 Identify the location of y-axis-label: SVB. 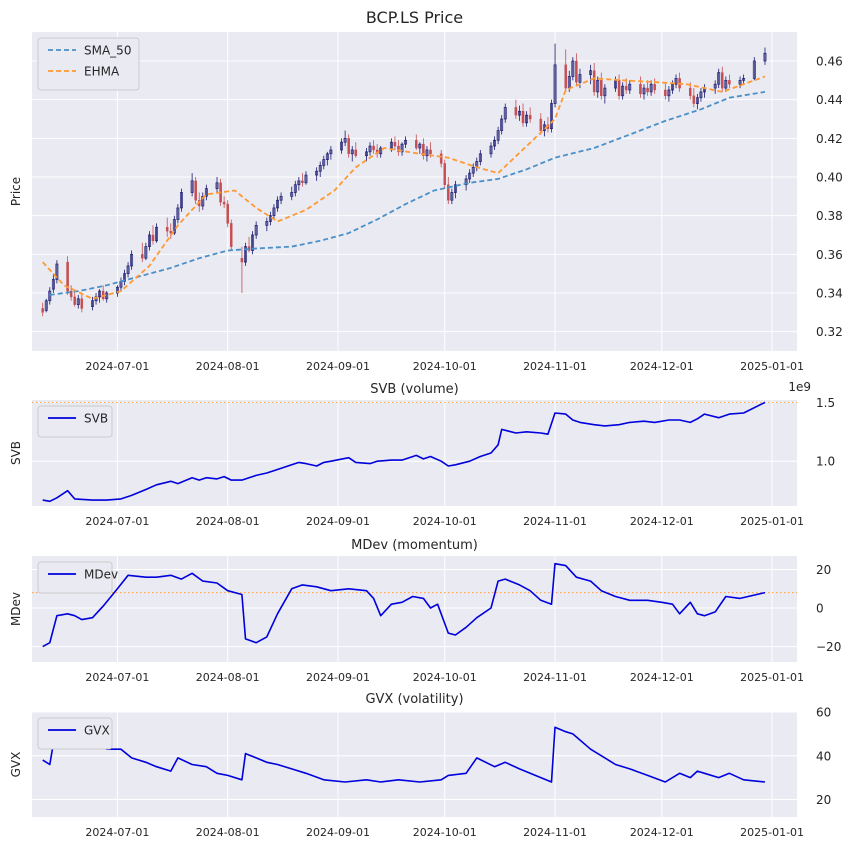
(16, 453).